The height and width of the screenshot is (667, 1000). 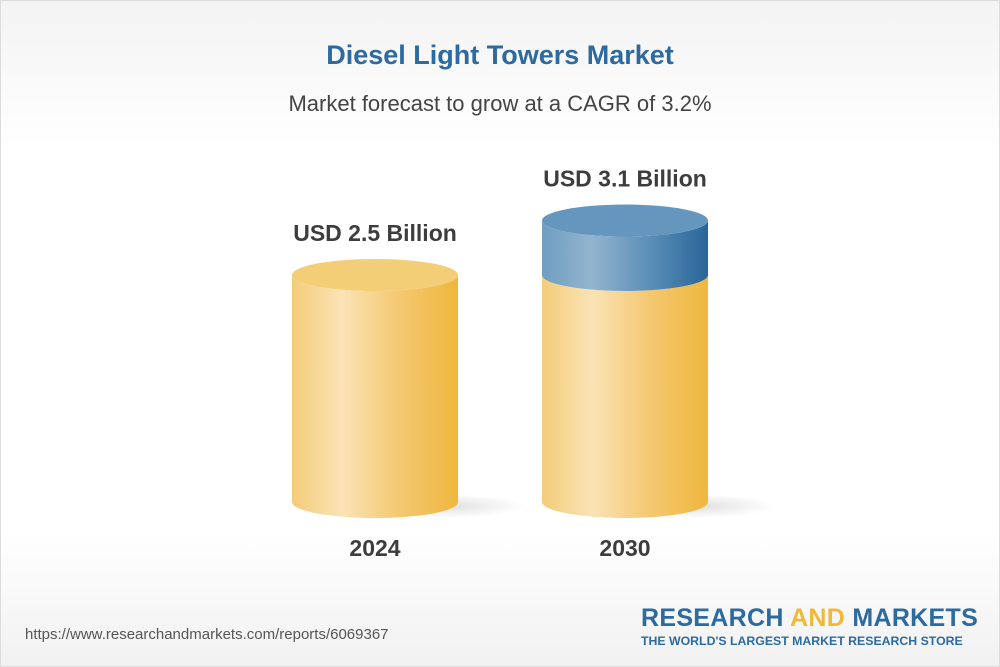 What do you see at coordinates (375, 233) in the screenshot?
I see `data-label: USD 2.5 Billion` at bounding box center [375, 233].